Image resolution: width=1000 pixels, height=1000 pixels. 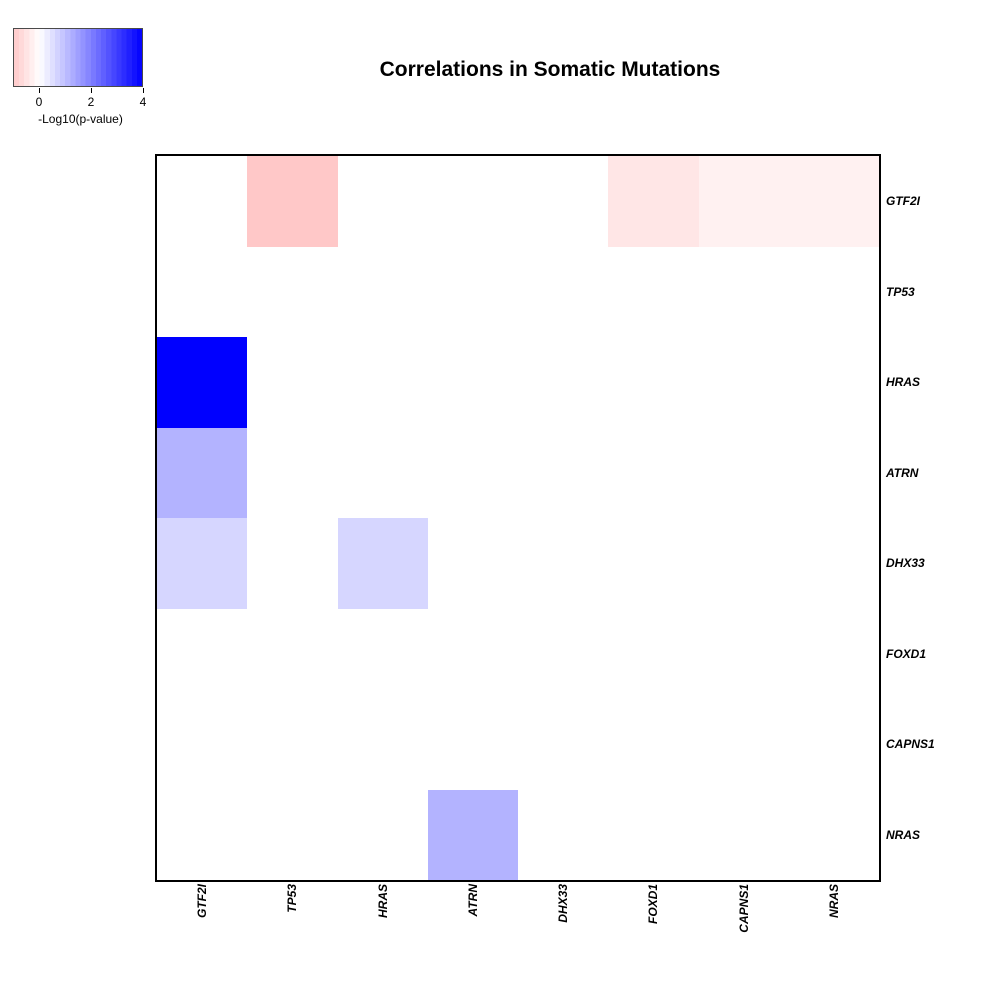 What do you see at coordinates (80, 119) in the screenshot?
I see `colorbar-axis-label: -Log10(p-value)` at bounding box center [80, 119].